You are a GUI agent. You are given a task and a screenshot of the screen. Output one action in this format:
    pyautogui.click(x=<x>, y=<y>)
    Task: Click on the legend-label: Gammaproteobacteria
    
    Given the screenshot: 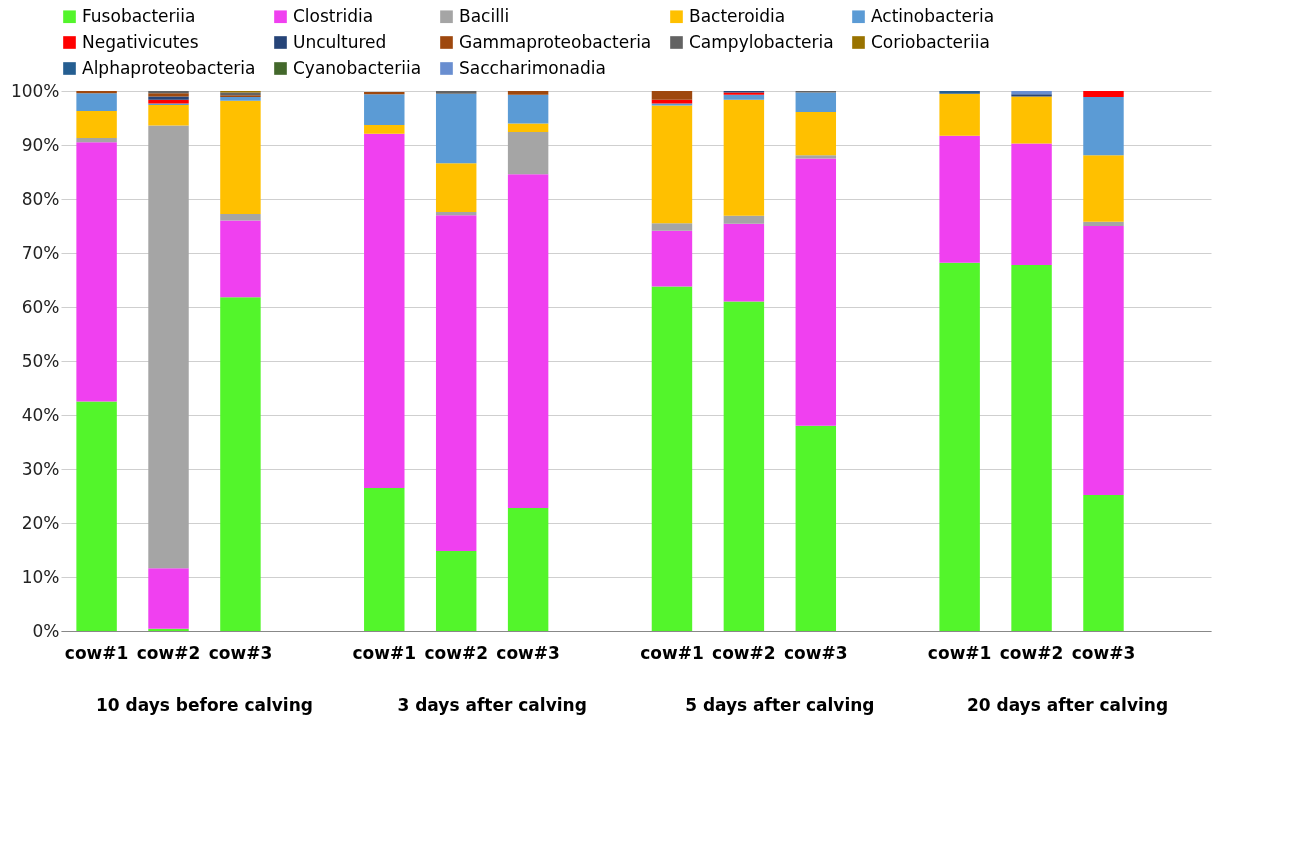 What is the action you would take?
    pyautogui.click(x=555, y=41)
    